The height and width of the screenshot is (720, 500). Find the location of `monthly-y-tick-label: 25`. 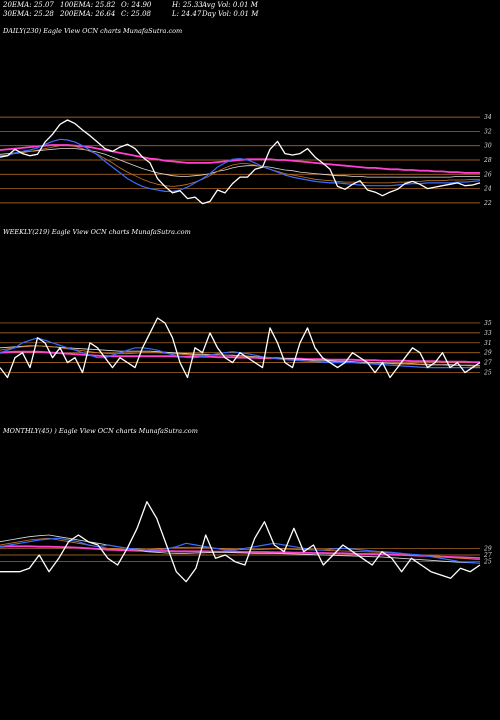

monthly-y-tick-label: 25 is located at coordinates (487, 562).